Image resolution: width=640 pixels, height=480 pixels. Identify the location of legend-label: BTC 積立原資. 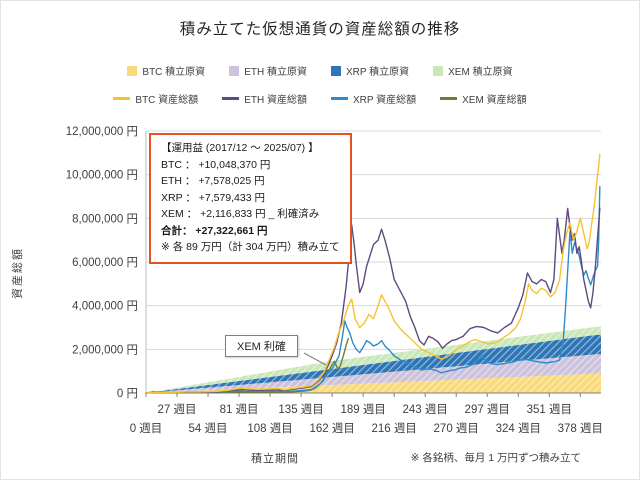
(174, 72).